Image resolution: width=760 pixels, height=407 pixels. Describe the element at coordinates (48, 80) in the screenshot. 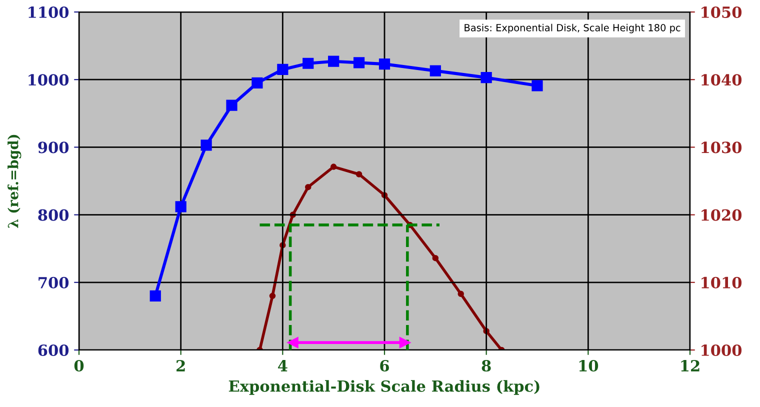

I see `y-tick-label: 1000` at that location.